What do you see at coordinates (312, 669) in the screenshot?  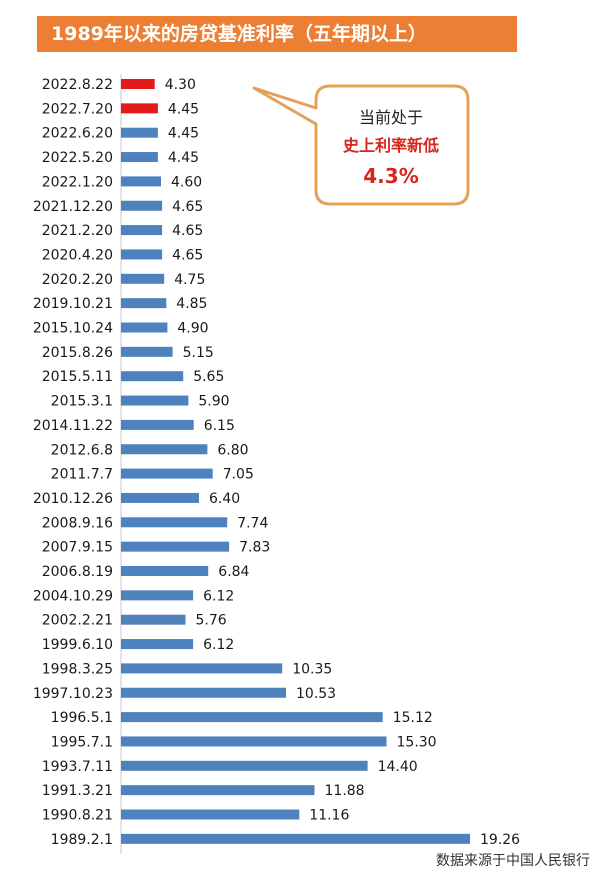 I see `value-label: 10.35` at bounding box center [312, 669].